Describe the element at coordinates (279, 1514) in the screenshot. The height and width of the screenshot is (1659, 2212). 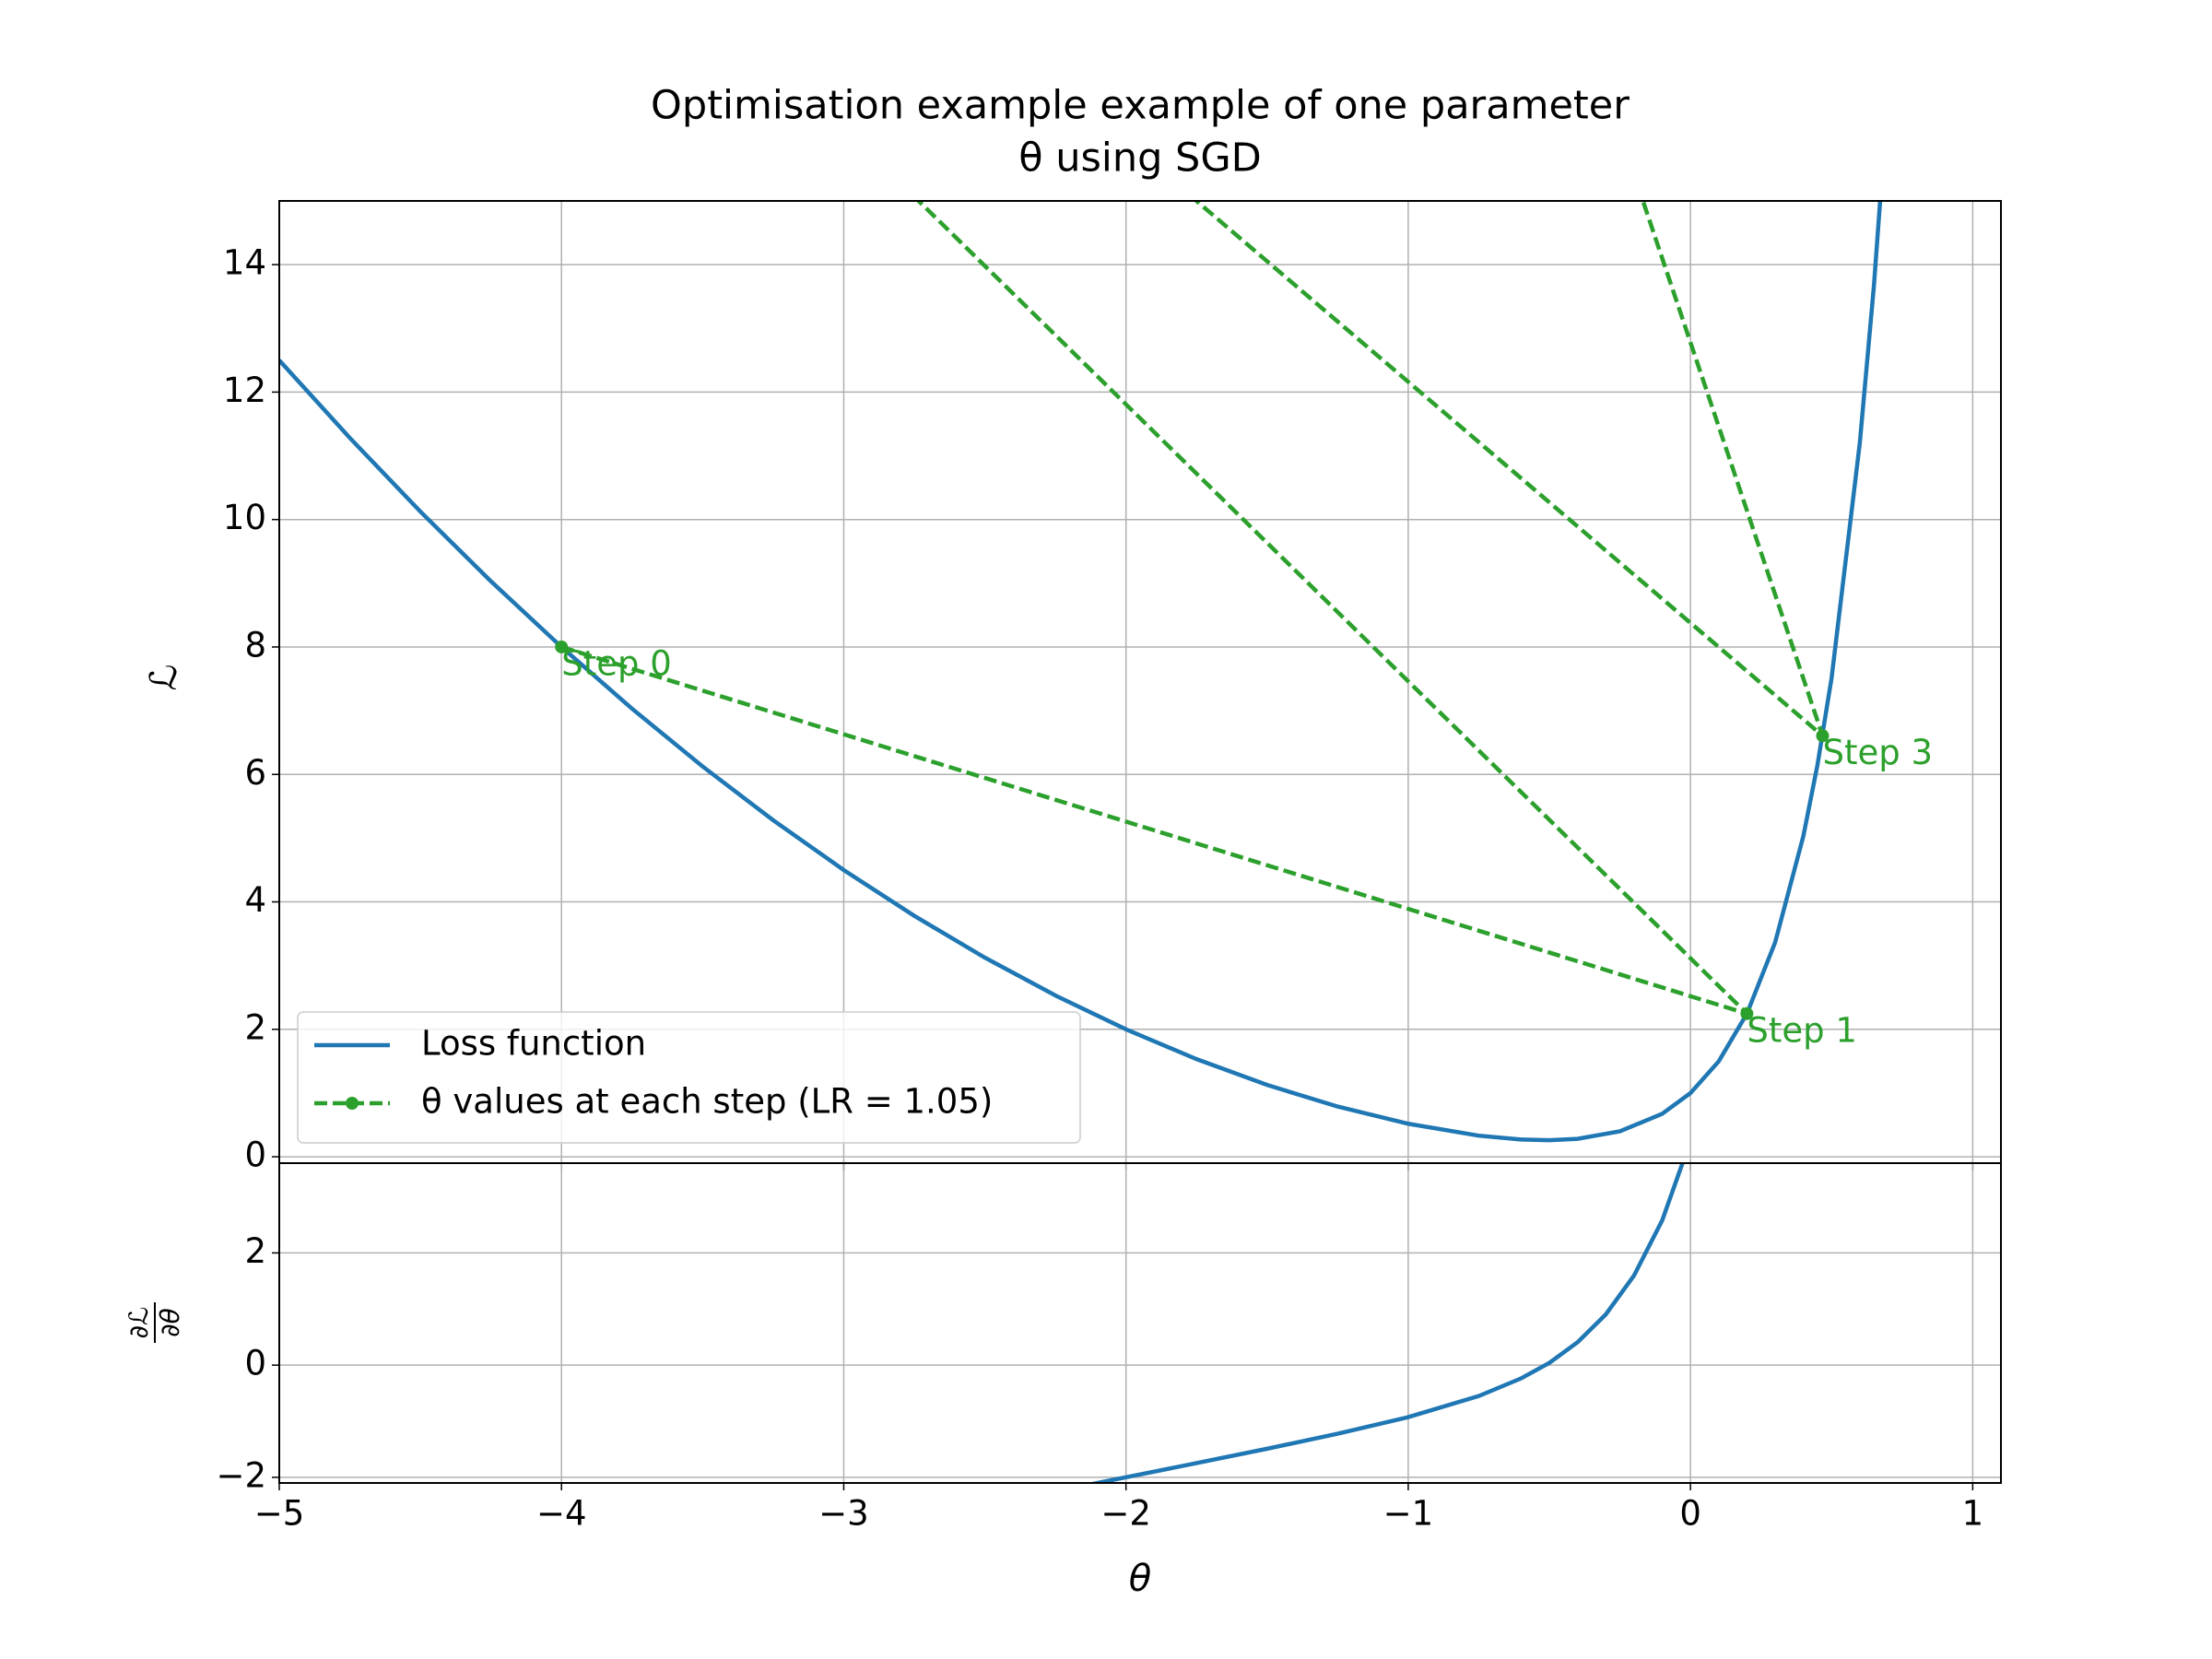
I see `x-tick-label: −5` at that location.